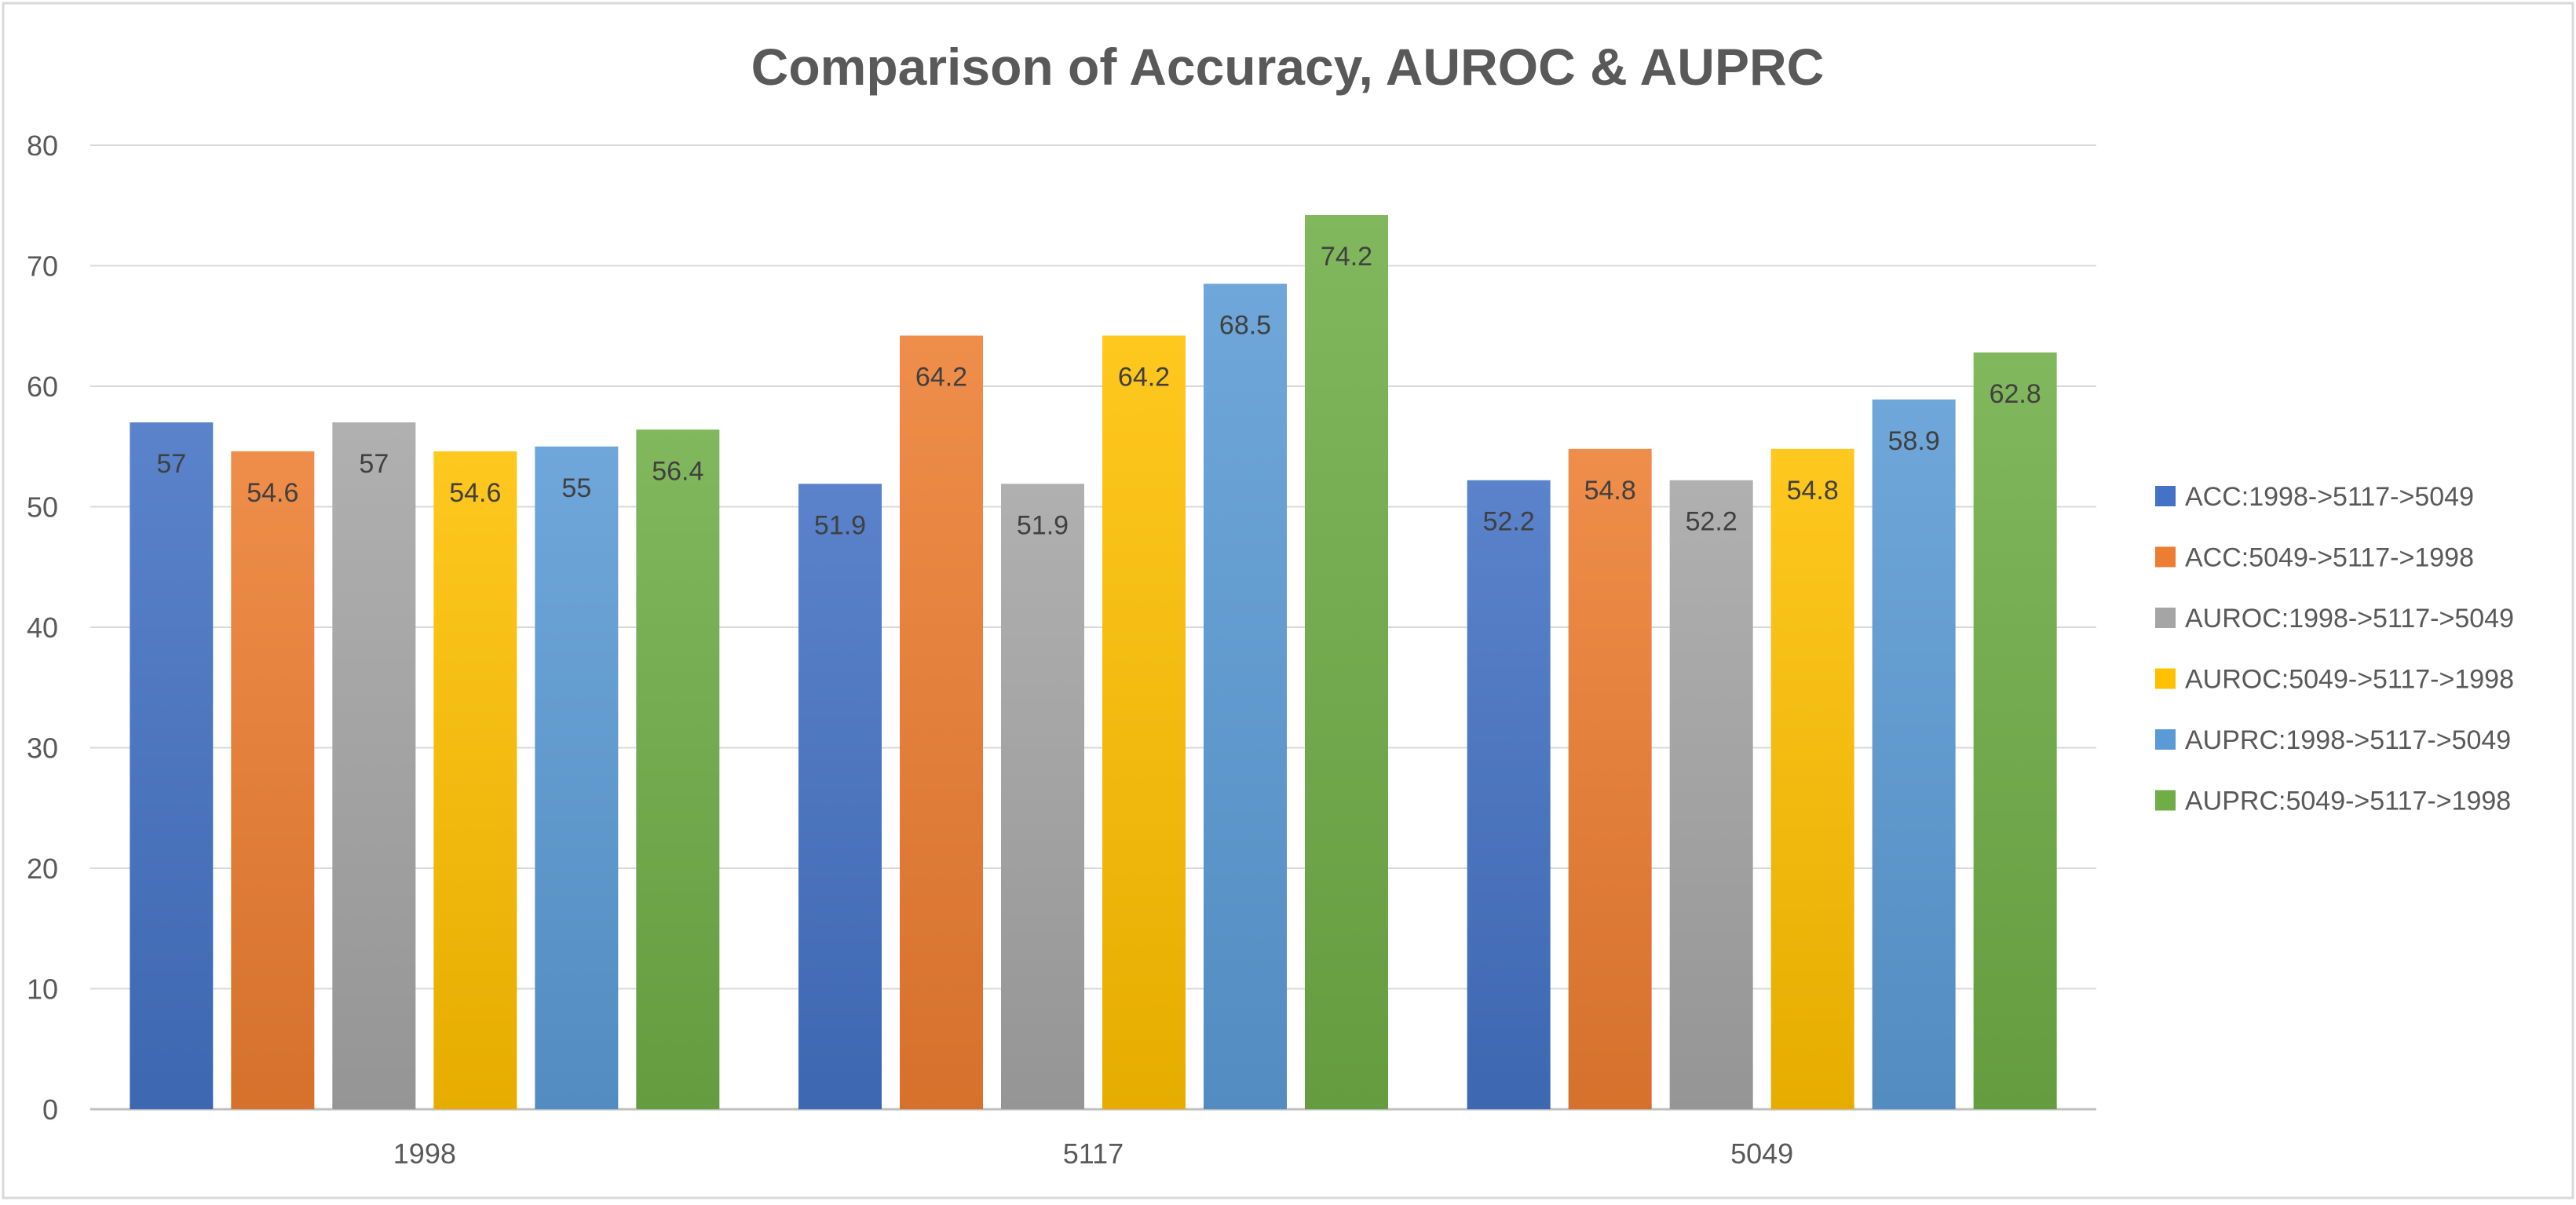 The height and width of the screenshot is (1205, 2576). I want to click on y-tick-label: 60, so click(42, 387).